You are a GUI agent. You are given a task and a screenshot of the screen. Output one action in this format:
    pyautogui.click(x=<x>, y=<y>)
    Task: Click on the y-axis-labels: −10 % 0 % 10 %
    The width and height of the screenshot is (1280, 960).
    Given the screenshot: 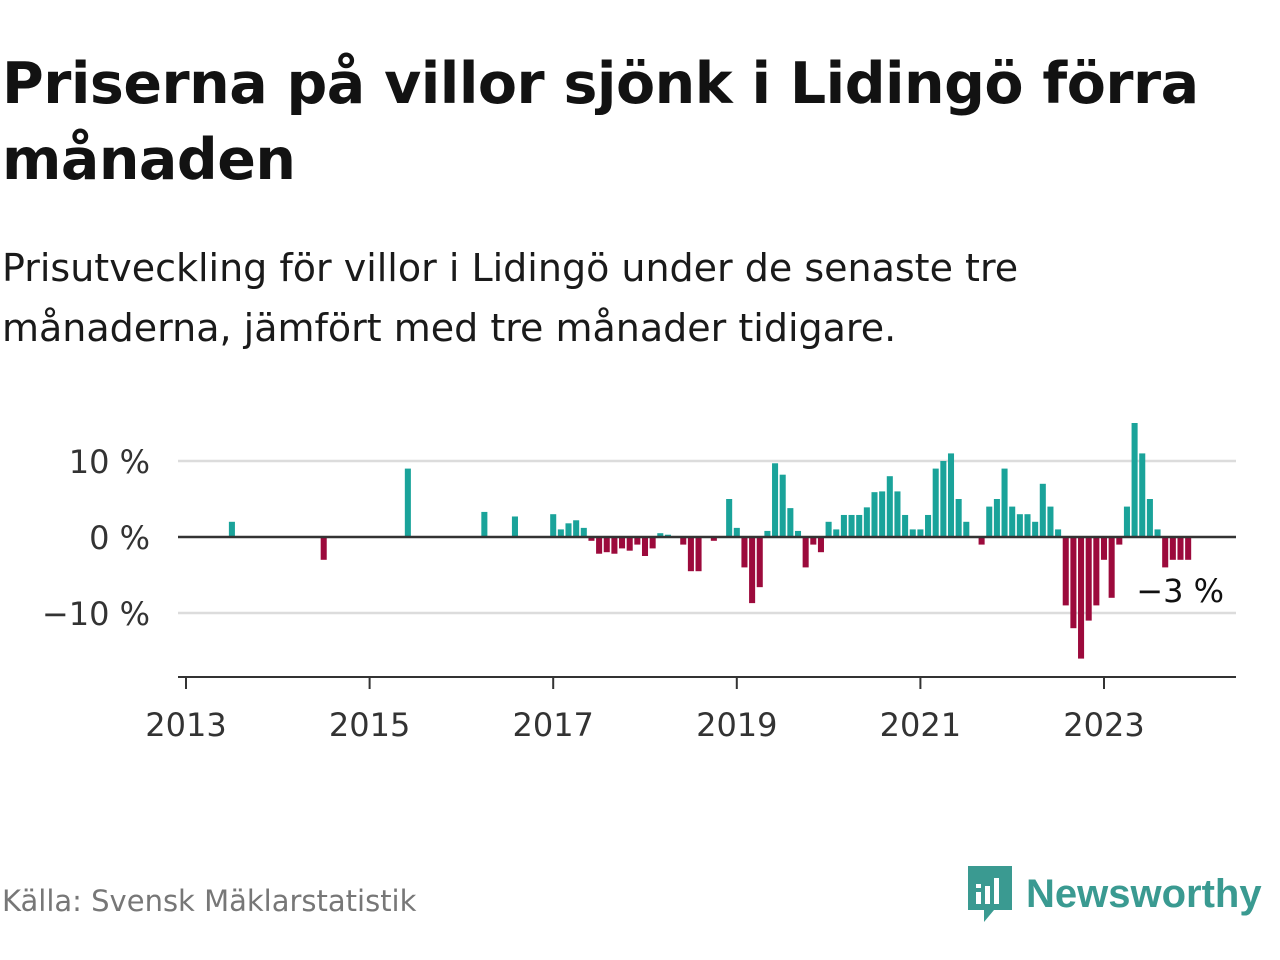 What is the action you would take?
    pyautogui.click(x=96, y=538)
    